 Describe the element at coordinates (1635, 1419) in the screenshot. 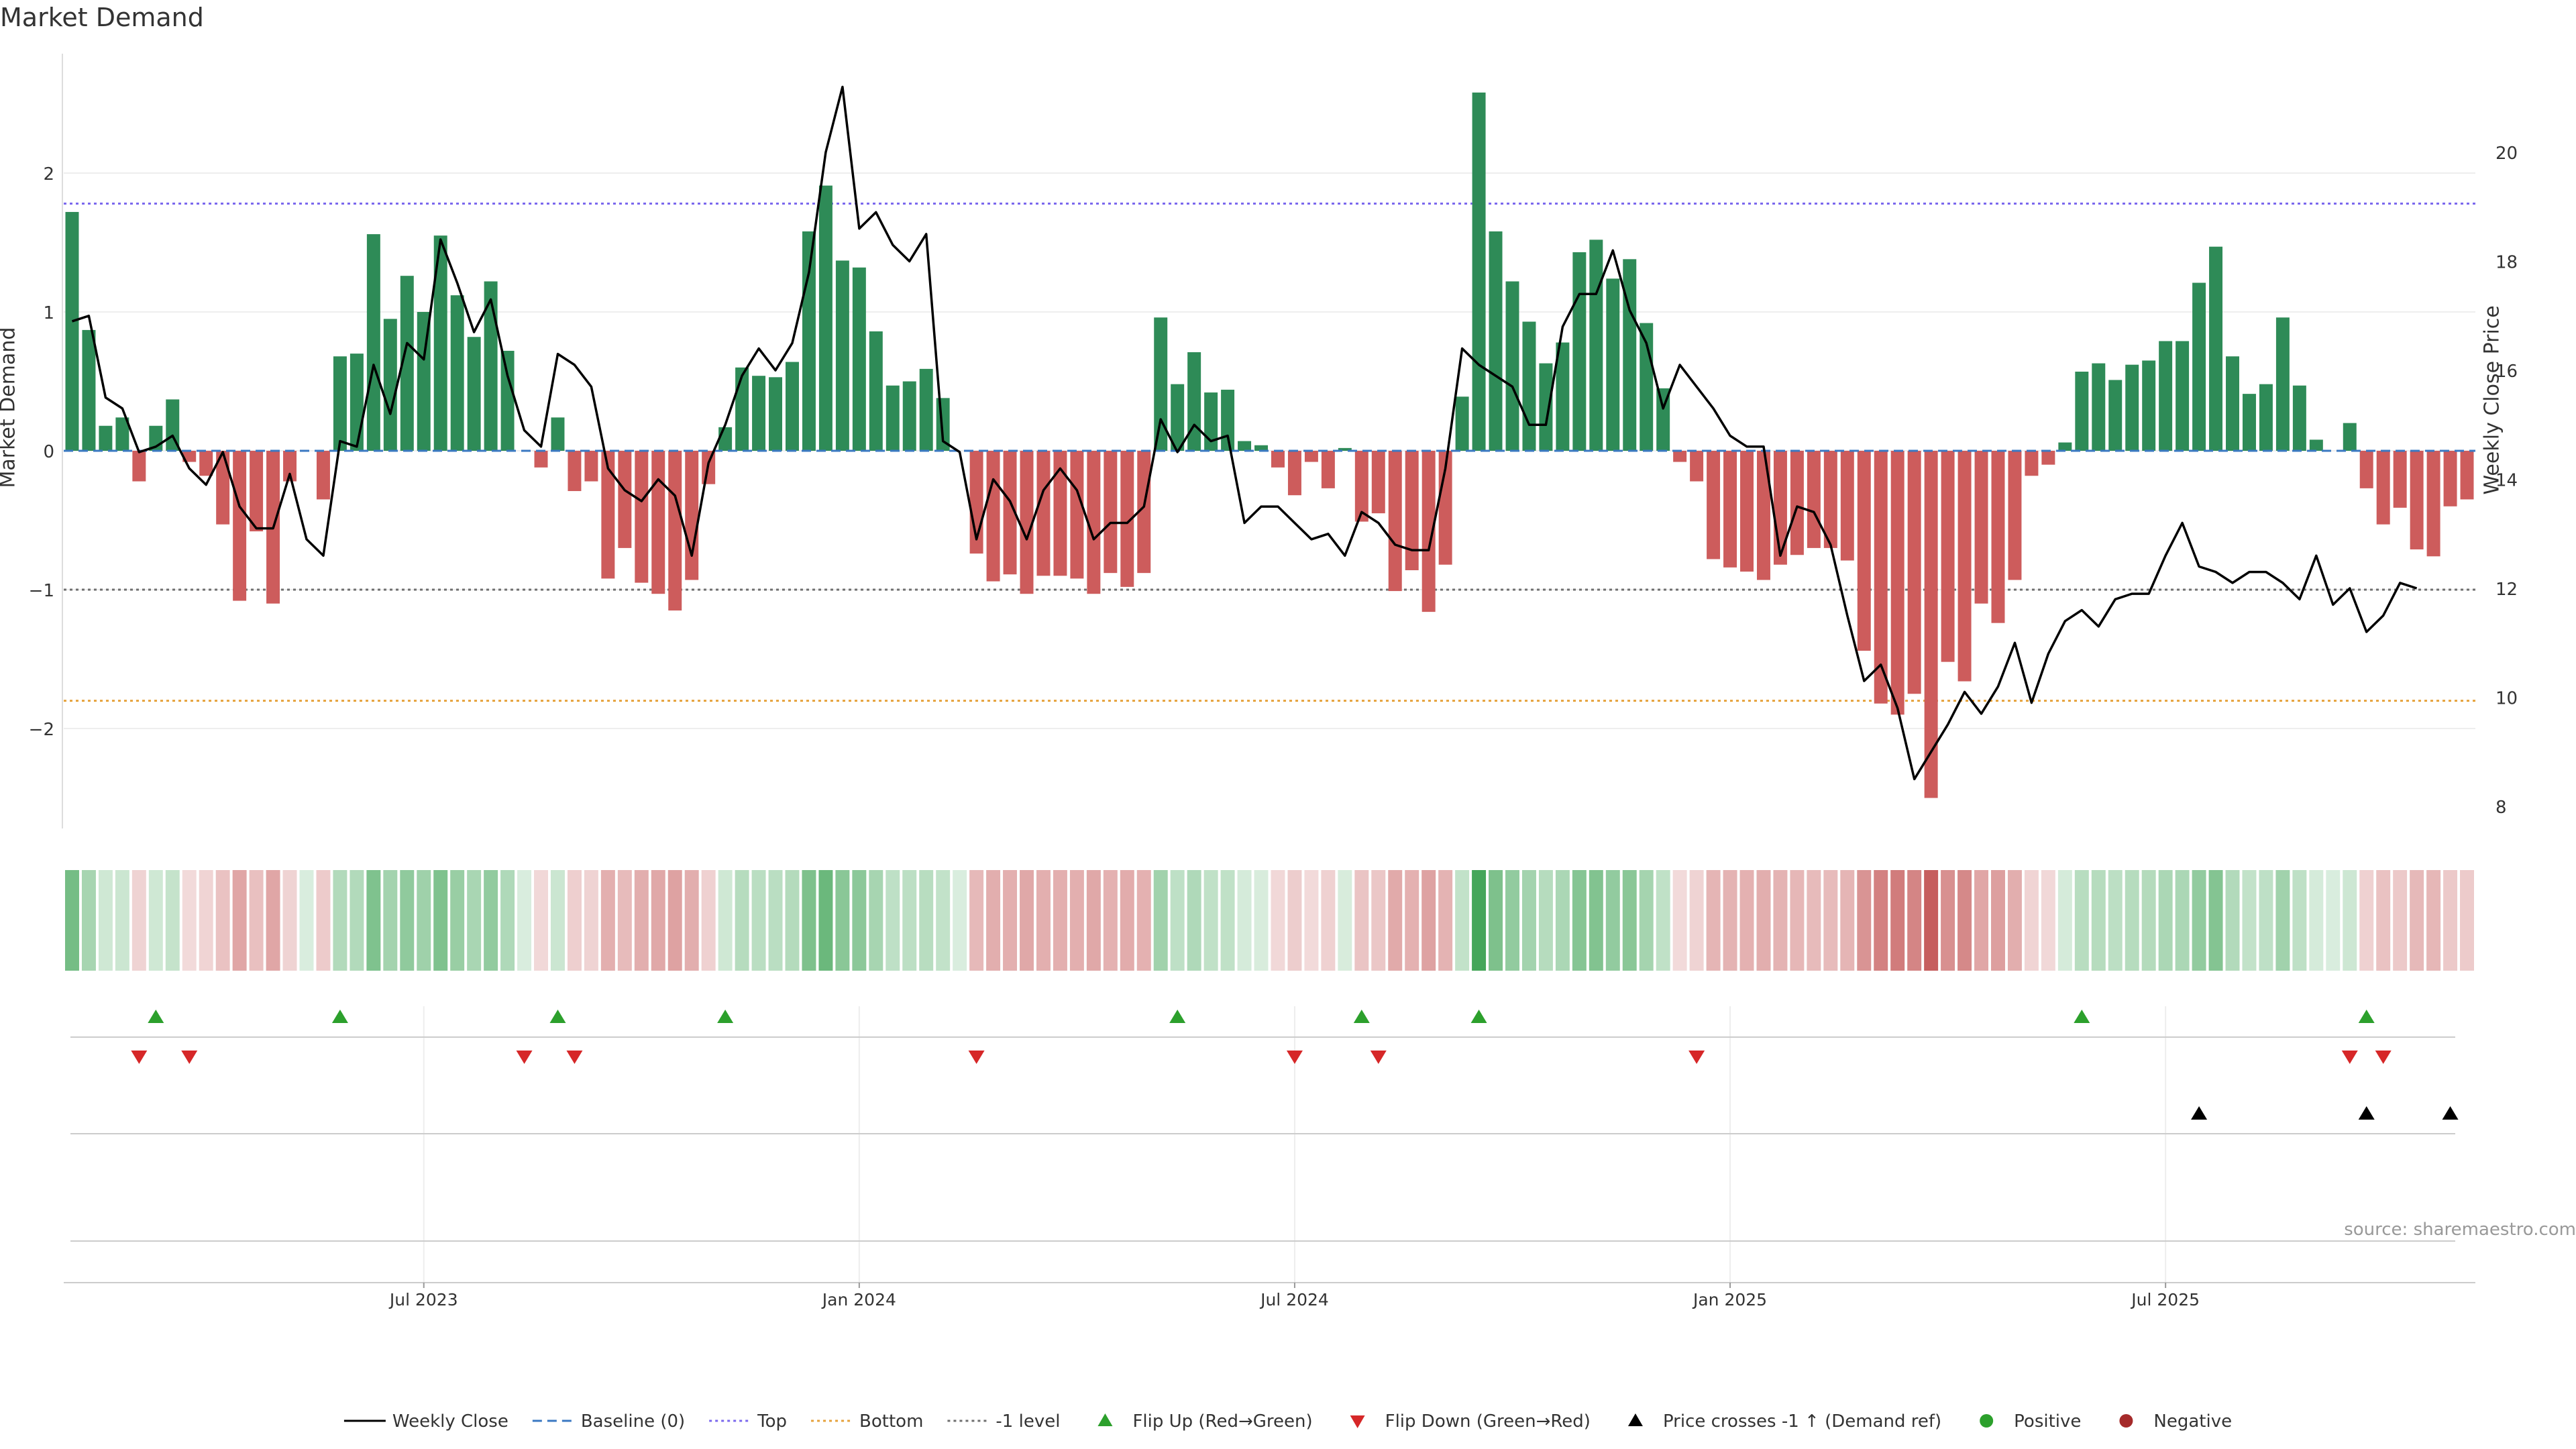

I see `legend-price-cross-symbol` at that location.